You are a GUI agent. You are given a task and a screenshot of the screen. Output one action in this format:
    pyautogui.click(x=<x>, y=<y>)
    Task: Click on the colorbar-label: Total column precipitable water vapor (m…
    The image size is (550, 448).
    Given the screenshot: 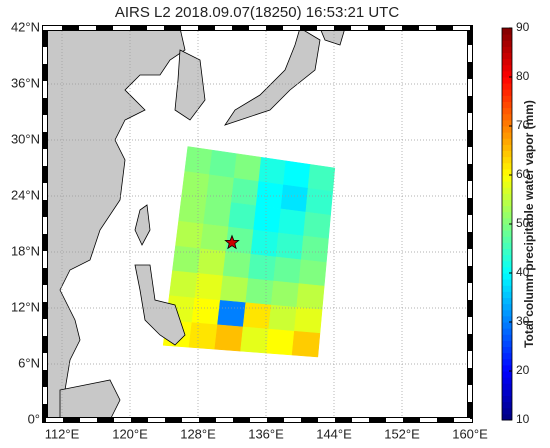 What is the action you would take?
    pyautogui.click(x=529, y=224)
    